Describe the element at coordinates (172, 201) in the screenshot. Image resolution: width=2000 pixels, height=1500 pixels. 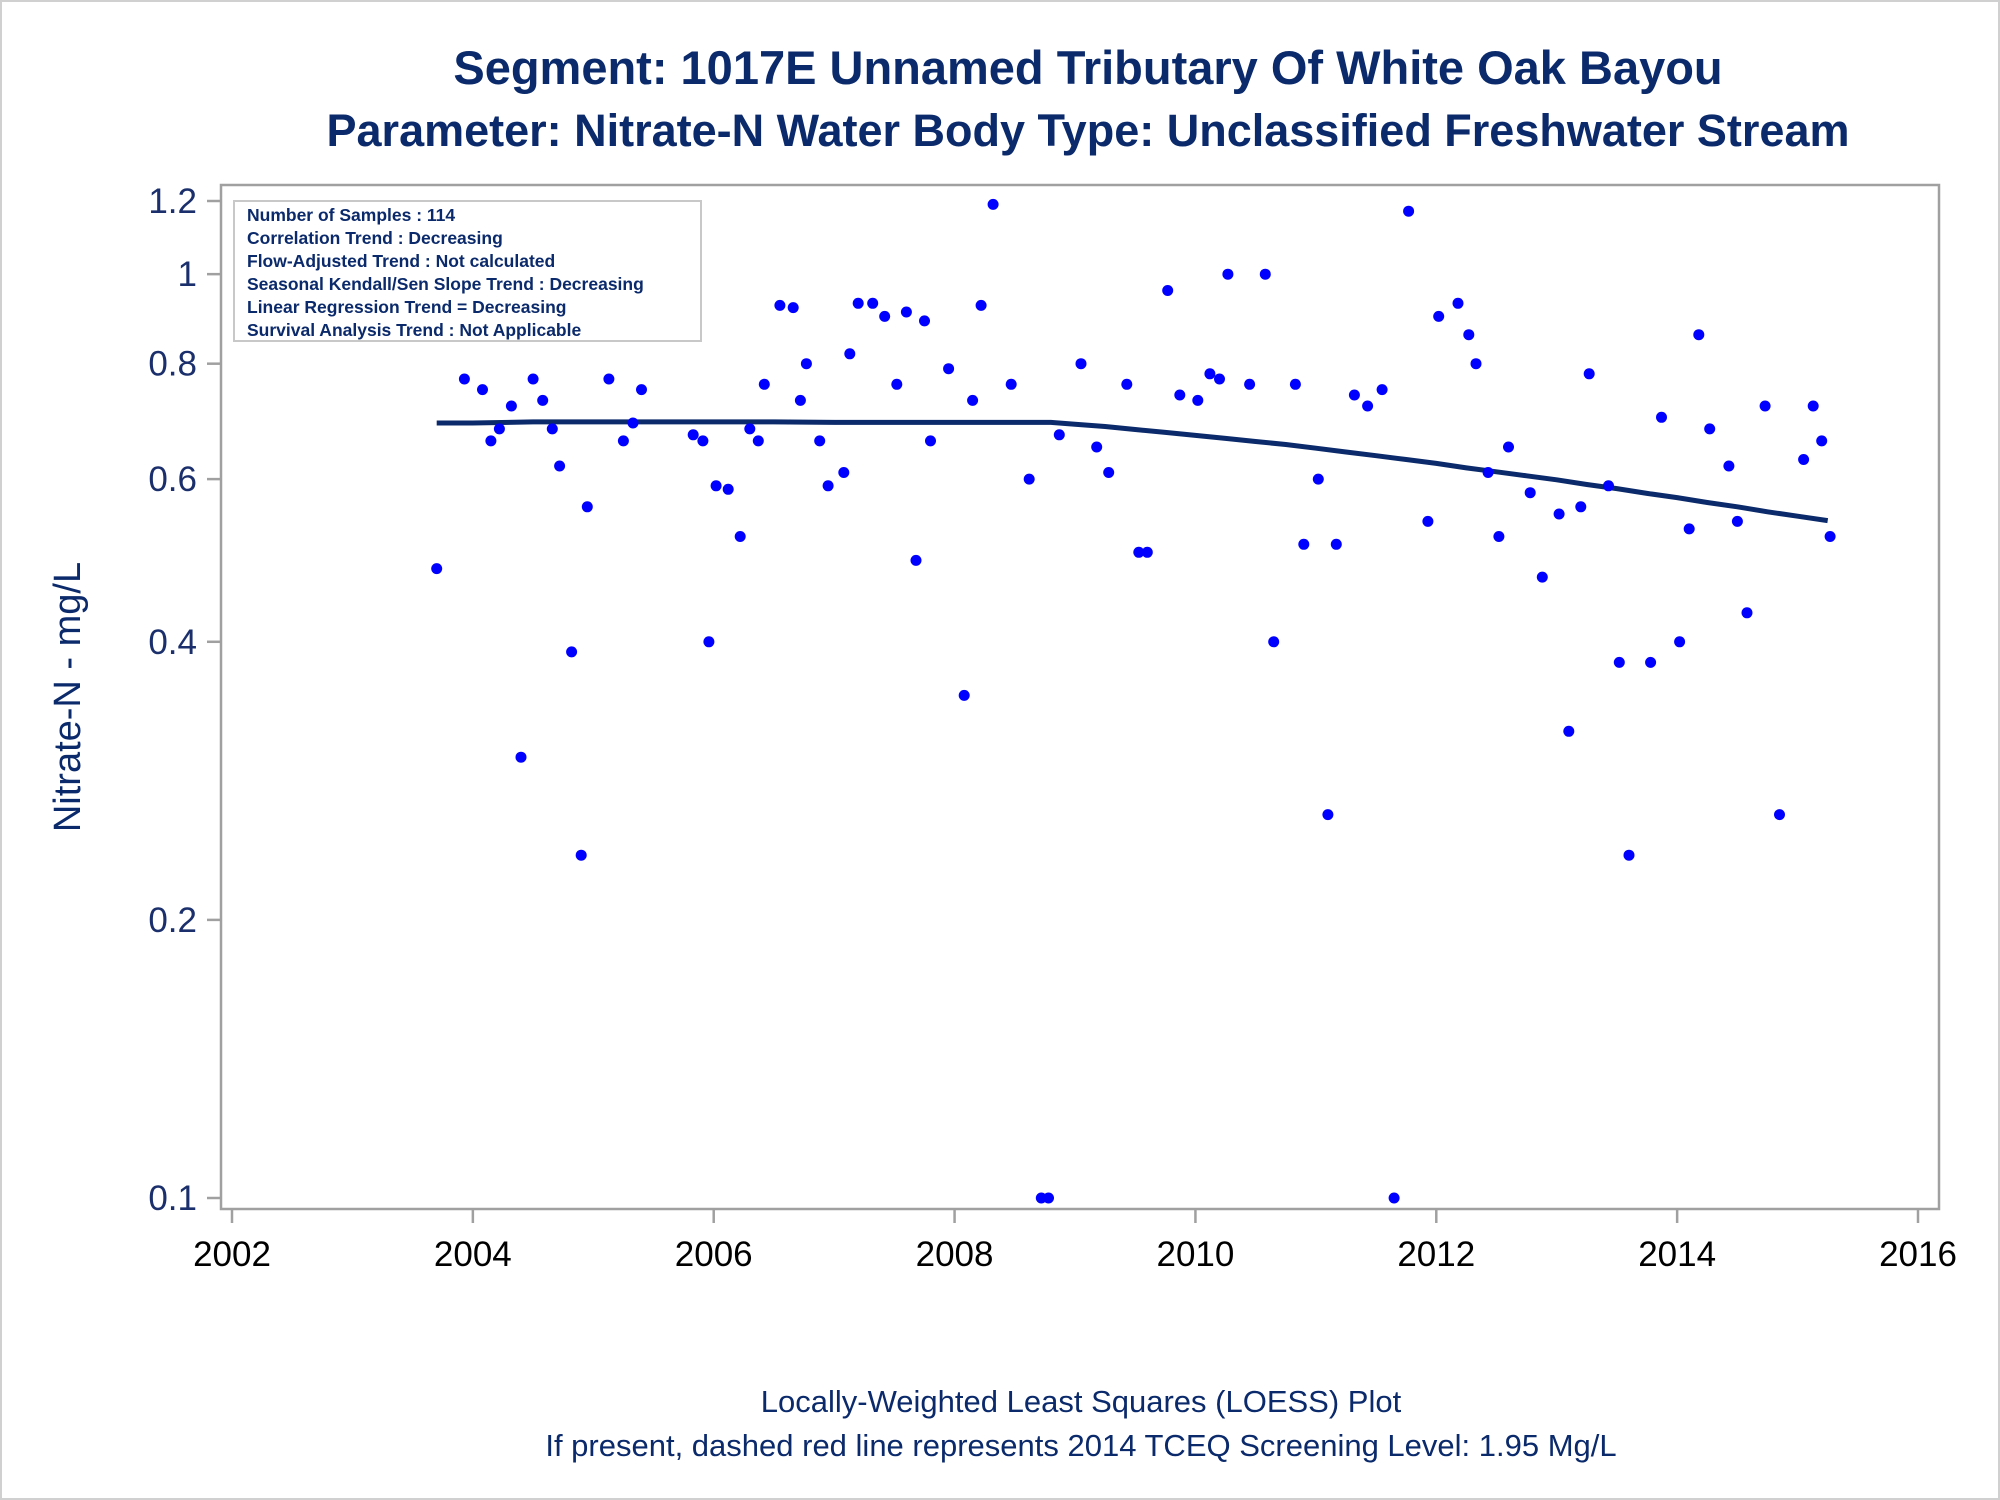
I see `y-tick-label: 1.2` at that location.